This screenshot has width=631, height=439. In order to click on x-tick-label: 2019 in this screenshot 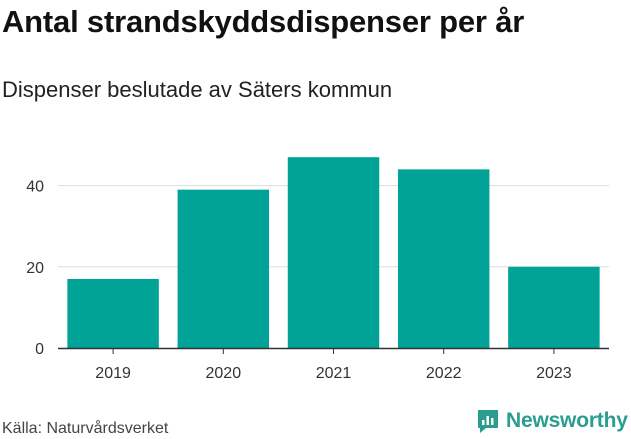, I will do `click(113, 373)`.